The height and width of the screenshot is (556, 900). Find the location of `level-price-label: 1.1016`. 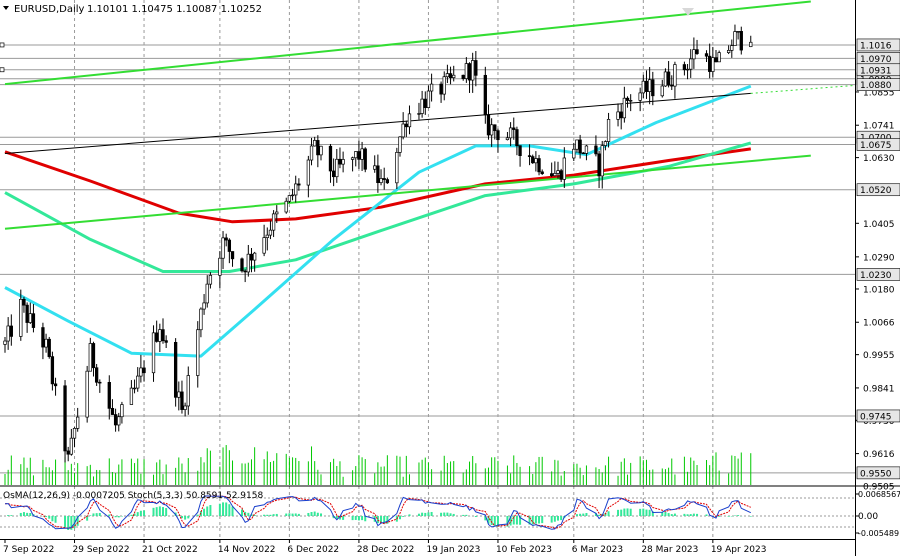

level-price-label: 1.1016 is located at coordinates (876, 46).